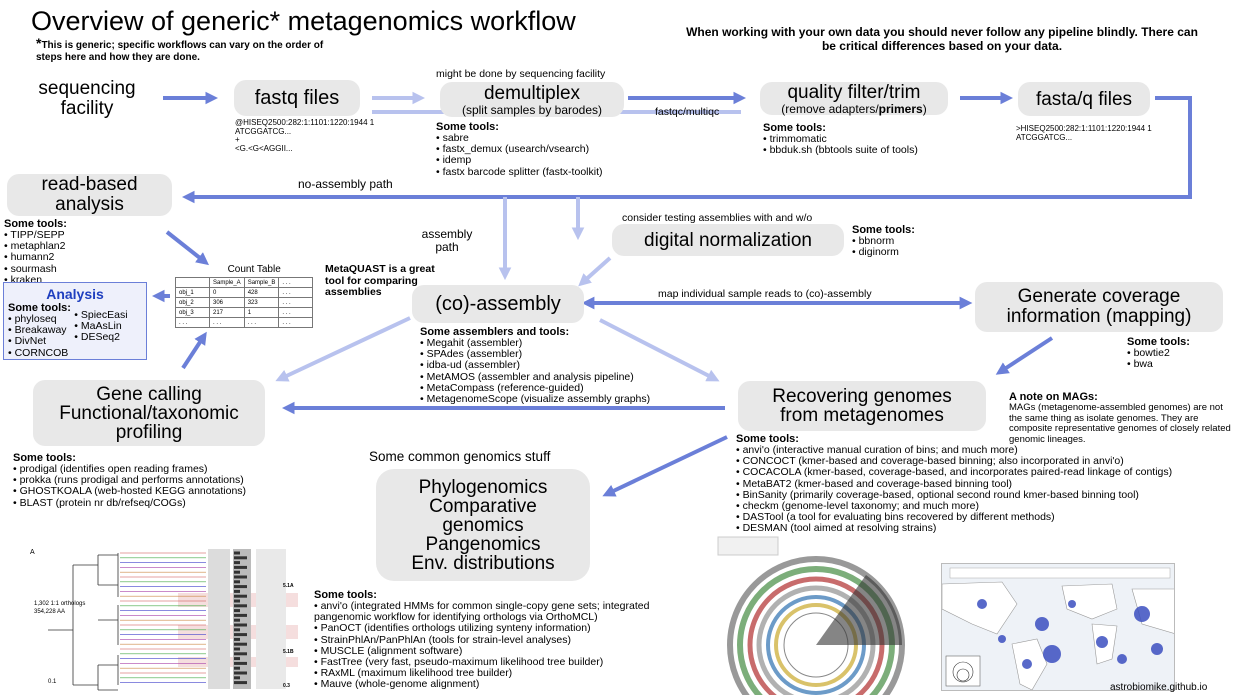  Describe the element at coordinates (900, 108) in the screenshot. I see `quality-sub-bold: primers` at that location.